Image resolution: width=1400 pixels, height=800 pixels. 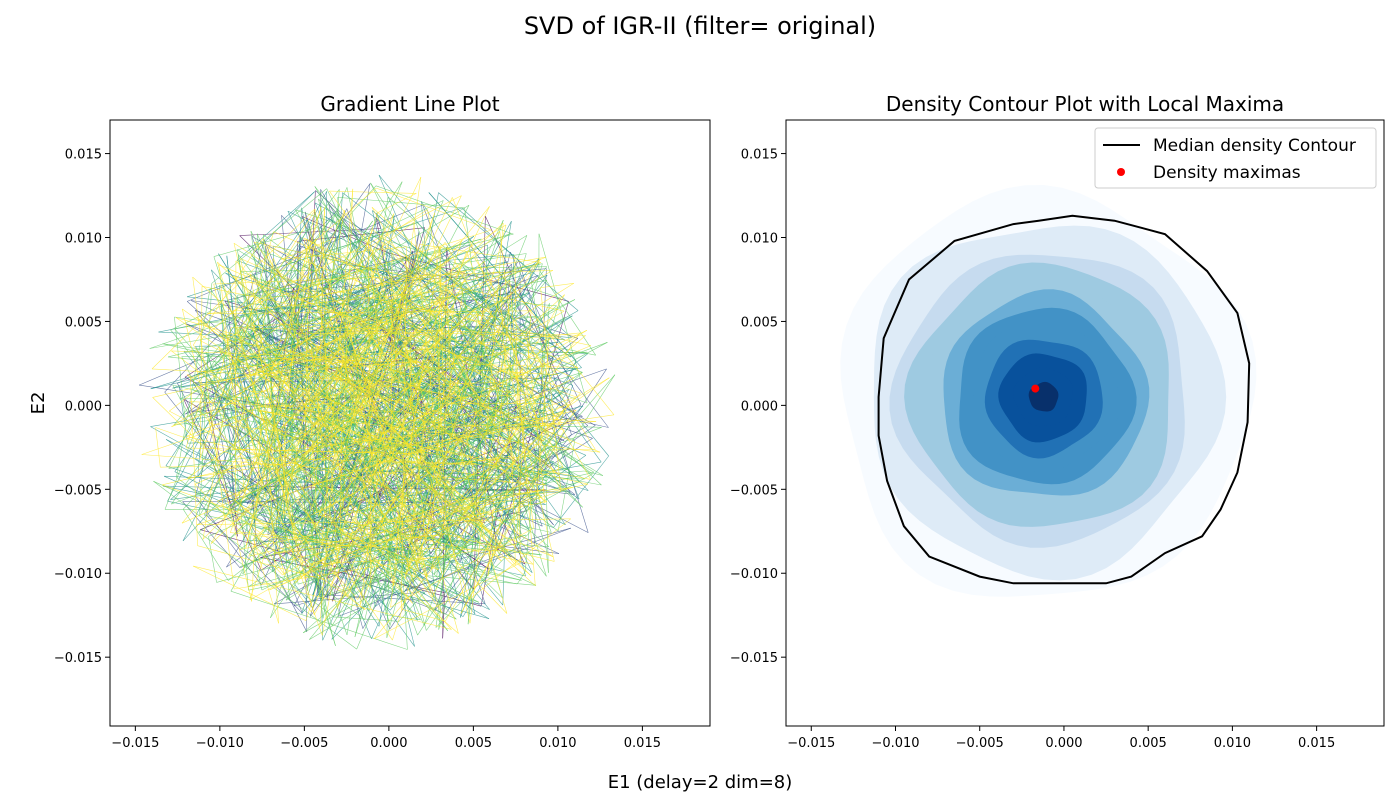 What do you see at coordinates (754, 574) in the screenshot?
I see `y-tick-label: −0.010` at bounding box center [754, 574].